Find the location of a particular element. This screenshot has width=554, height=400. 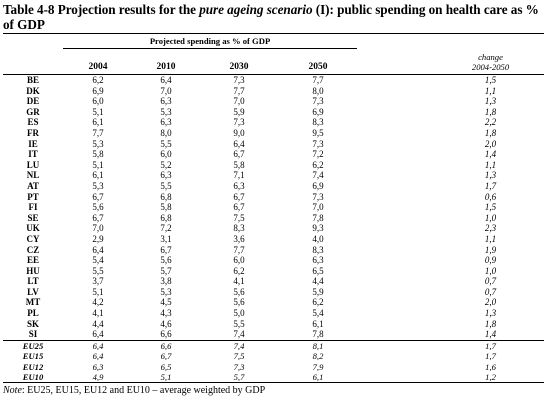

value-cell: 7,8 is located at coordinates (318, 334).